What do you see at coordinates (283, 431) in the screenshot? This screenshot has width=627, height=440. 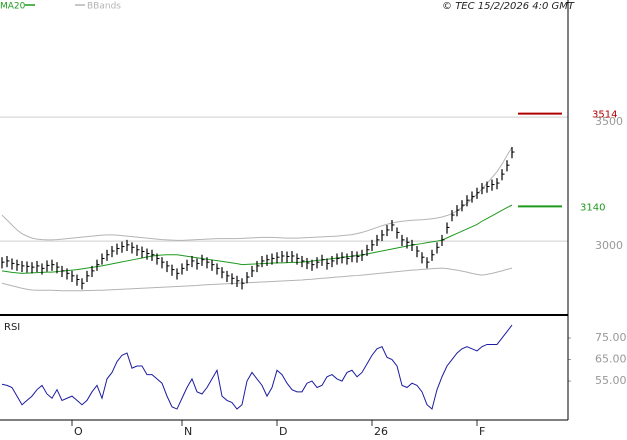 I see `x-tick-label: D` at bounding box center [283, 431].